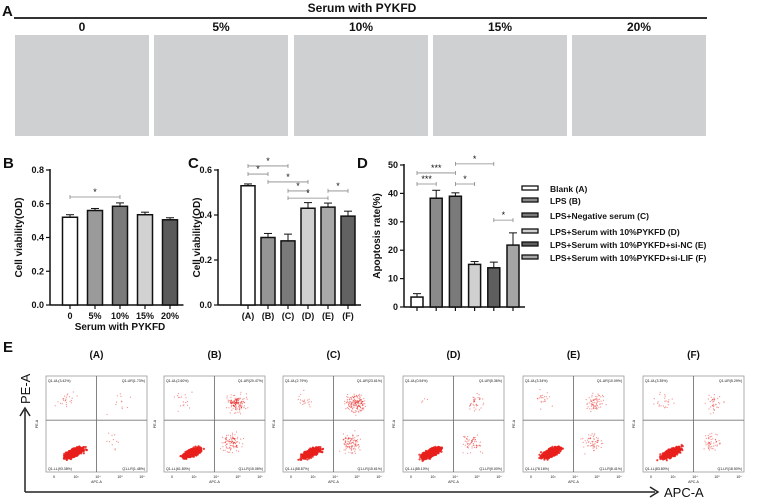 This screenshot has height=499, width=758. What do you see at coordinates (693, 482) in the screenshot?
I see `x-axis-label: APC-A` at bounding box center [693, 482].